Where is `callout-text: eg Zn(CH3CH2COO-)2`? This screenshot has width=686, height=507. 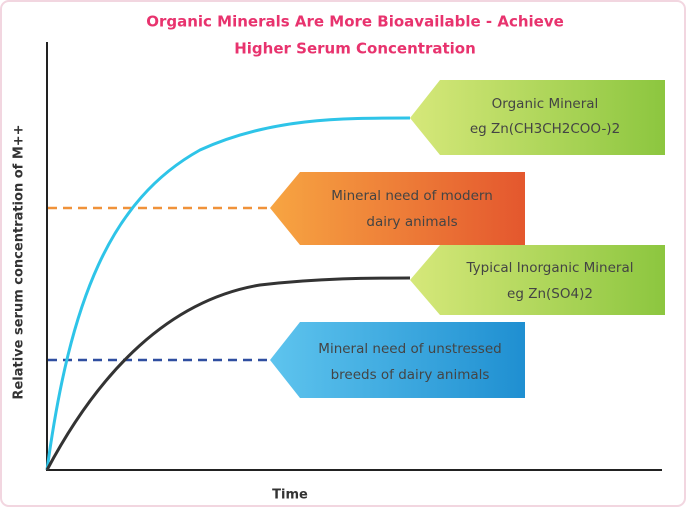 callout-text: eg Zn(CH3CH2COO-)2 is located at coordinates (545, 129).